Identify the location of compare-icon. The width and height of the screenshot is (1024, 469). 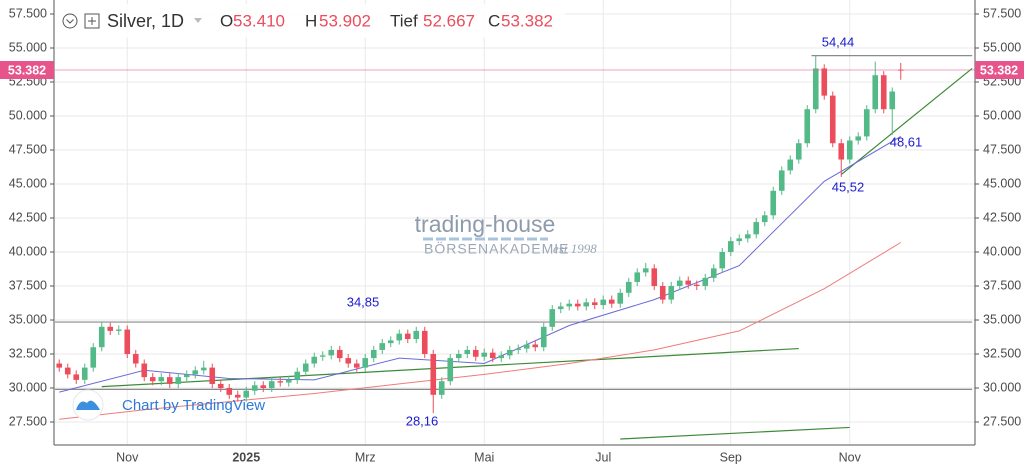
(92, 21).